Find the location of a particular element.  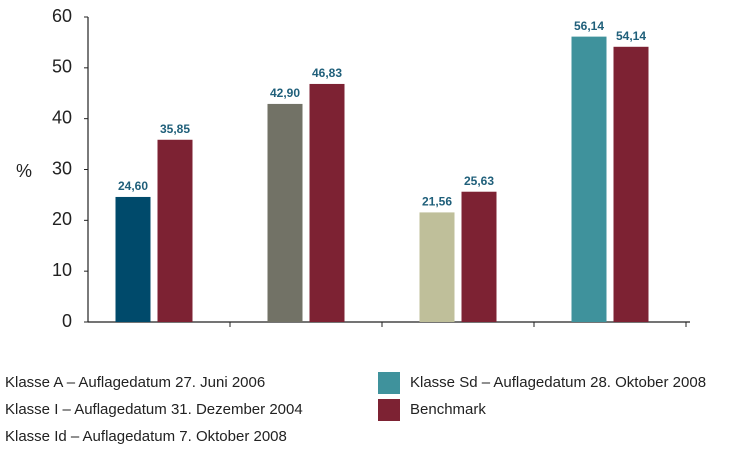

value-label: 25,63 is located at coordinates (479, 181).